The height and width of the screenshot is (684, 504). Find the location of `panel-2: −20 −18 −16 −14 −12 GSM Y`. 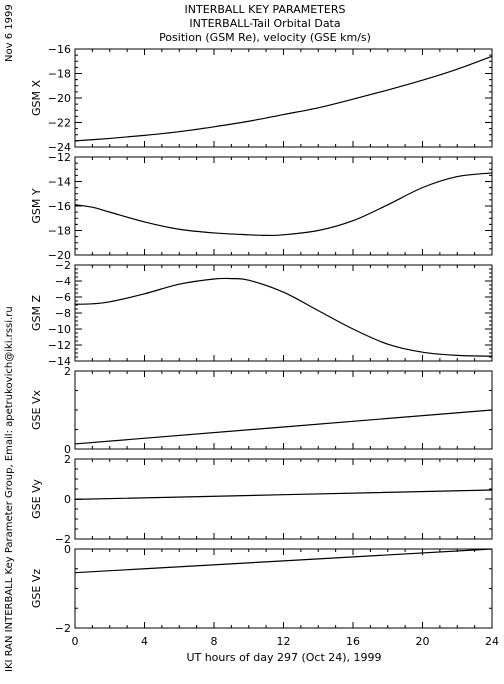

panel-2: −20 −18 −16 −14 −12 GSM Y is located at coordinates (261, 206).